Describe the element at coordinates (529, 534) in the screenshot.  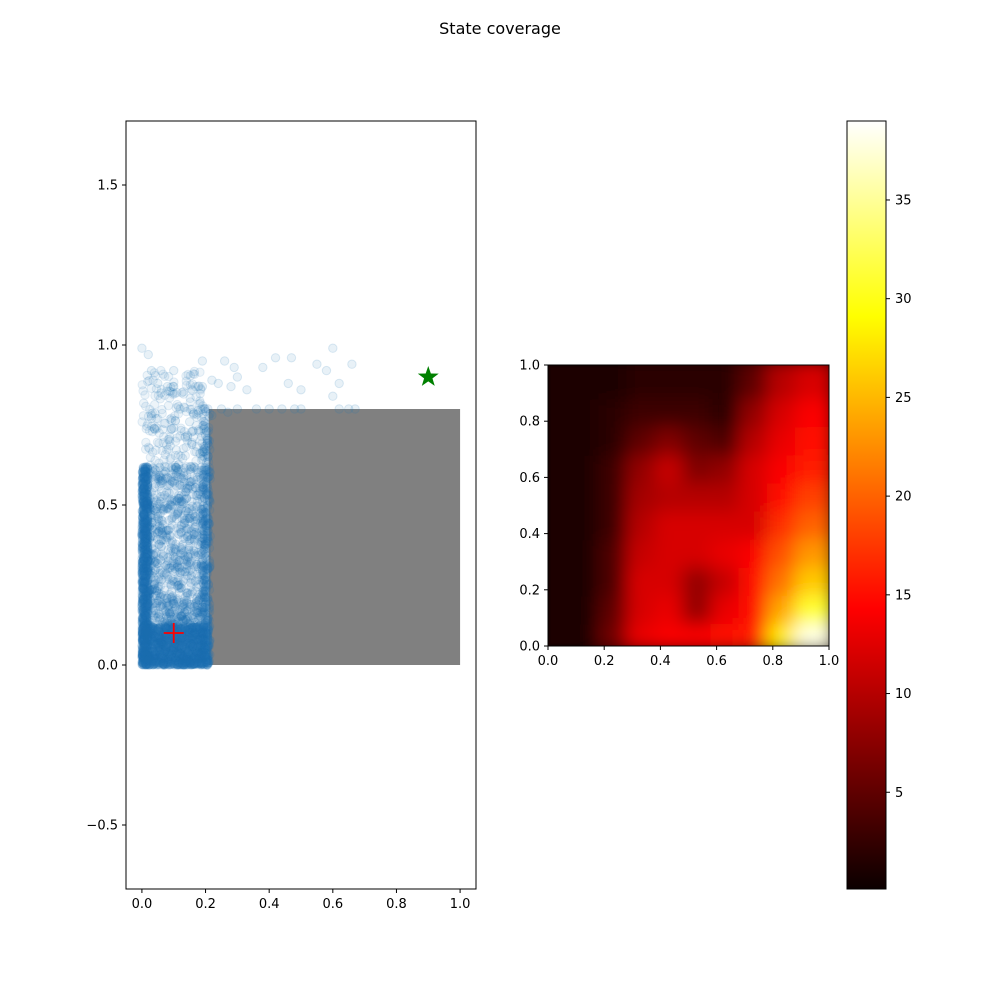
I see `y-tick-label: 0.4` at that location.